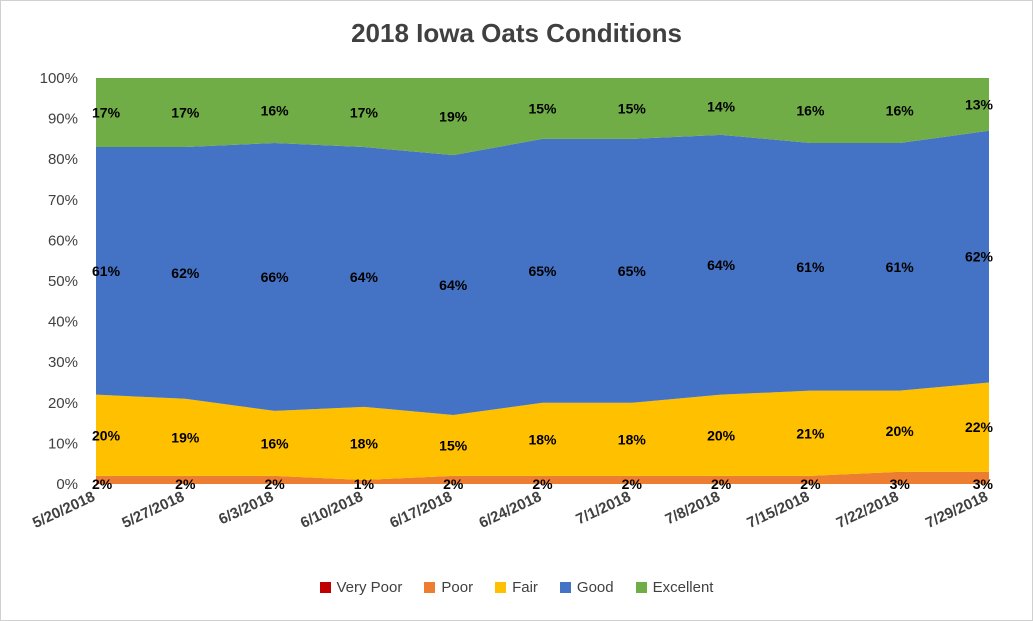 Image resolution: width=1033 pixels, height=621 pixels. I want to click on legend: Very Poor Poor Fair Good Excellent, so click(516, 587).